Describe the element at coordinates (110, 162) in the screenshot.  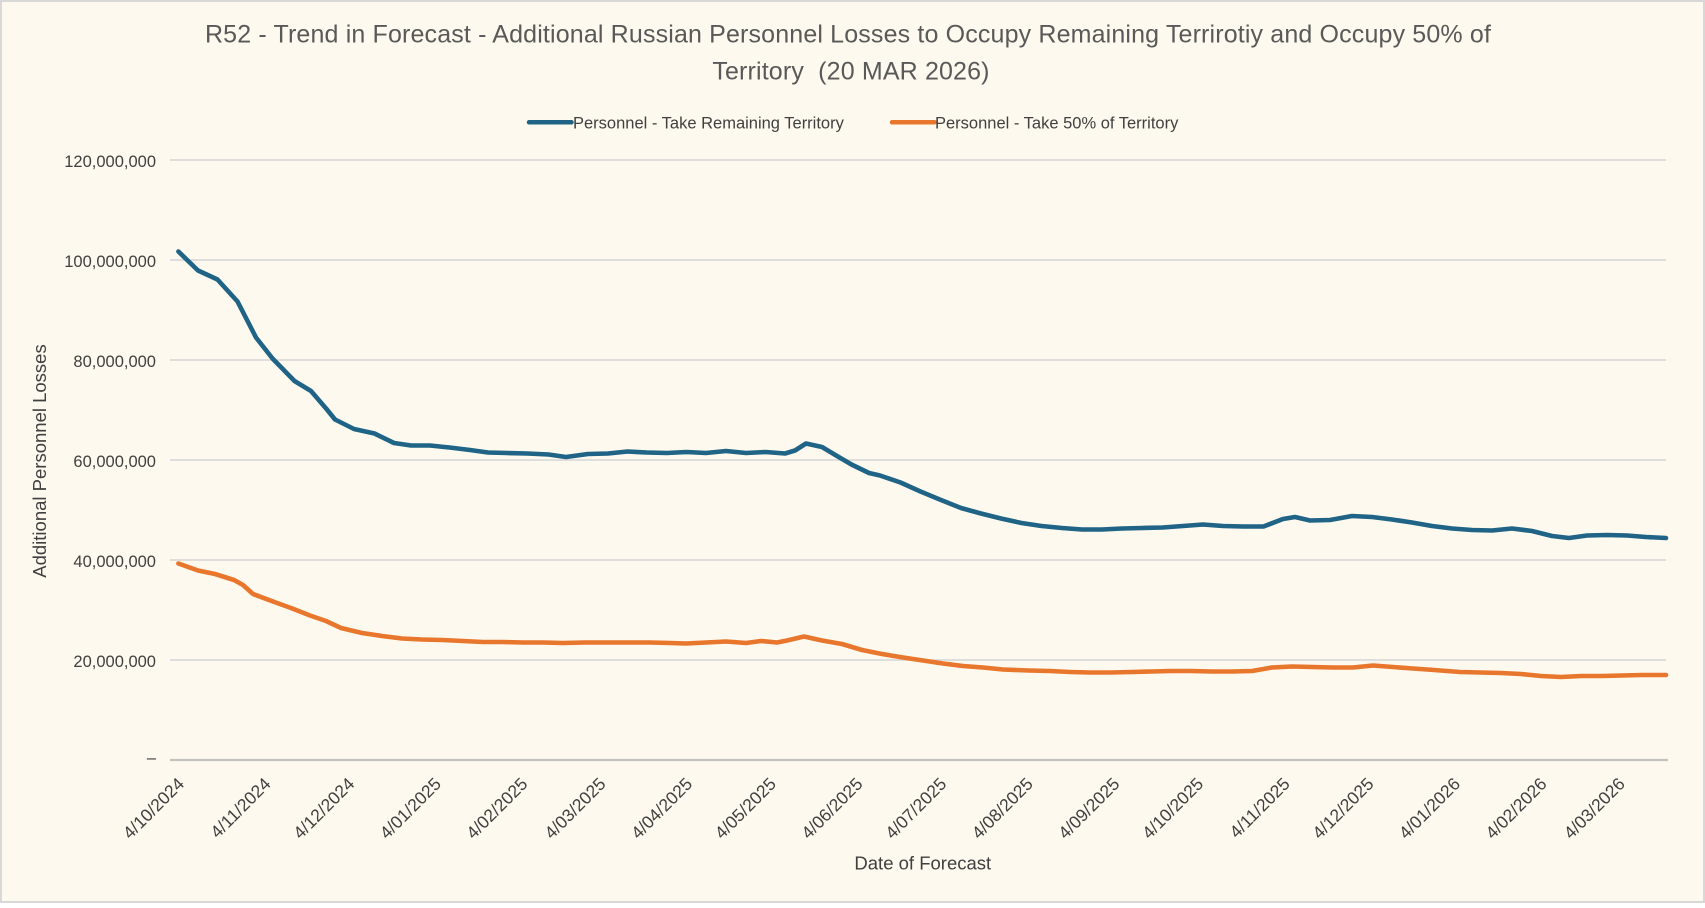
I see `svg-text: 120,000,000` at that location.